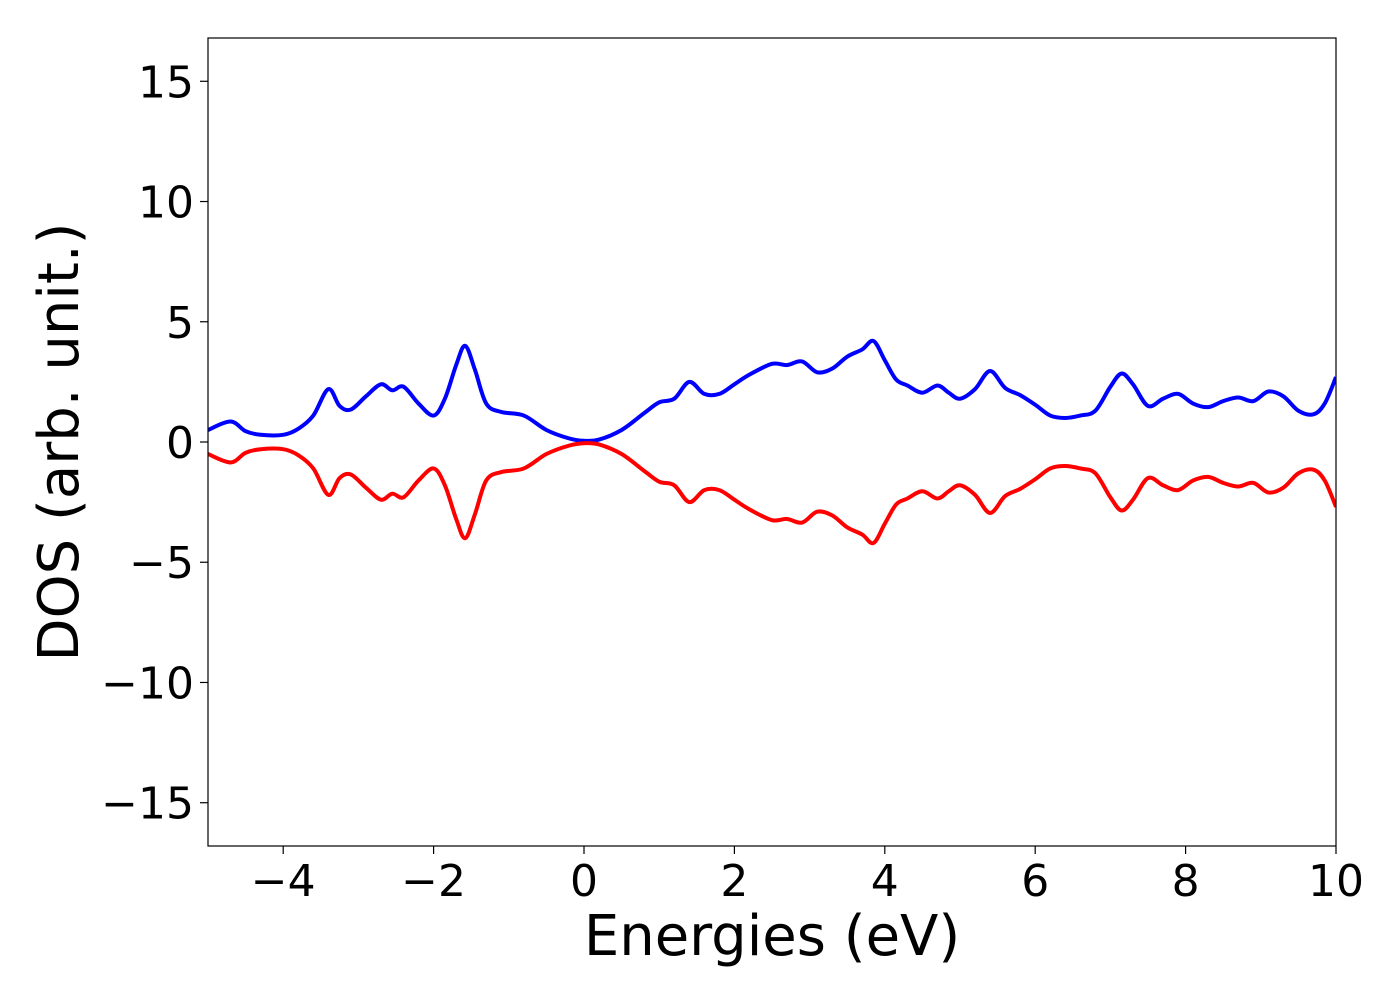  What do you see at coordinates (147, 804) in the screenshot?
I see `y-tick-label: −15` at bounding box center [147, 804].